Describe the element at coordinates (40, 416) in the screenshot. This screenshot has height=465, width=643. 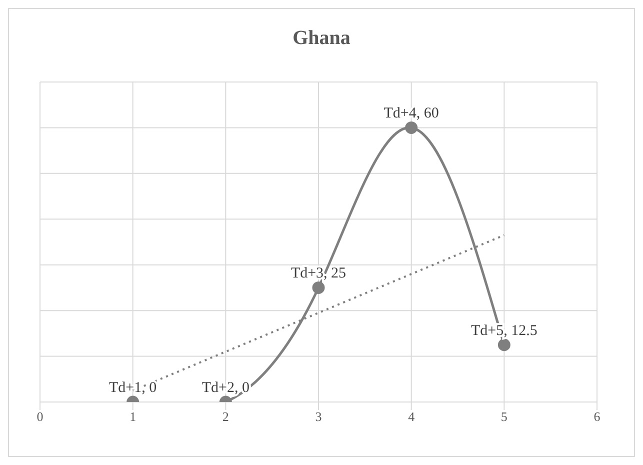
I see `x-tick-label: 0` at that location.